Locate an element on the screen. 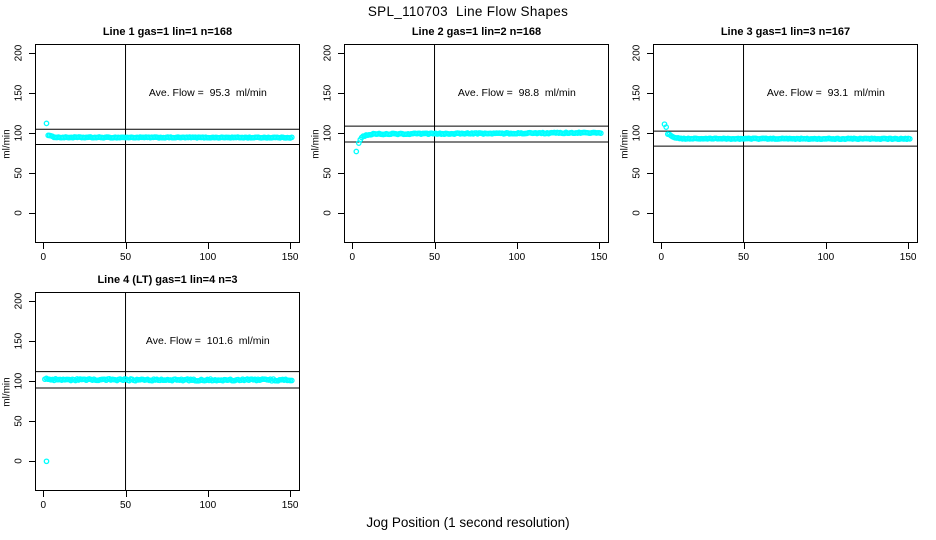  average-flow-annotation: Ave. Flow = 93.1 ml/min is located at coordinates (825, 92).